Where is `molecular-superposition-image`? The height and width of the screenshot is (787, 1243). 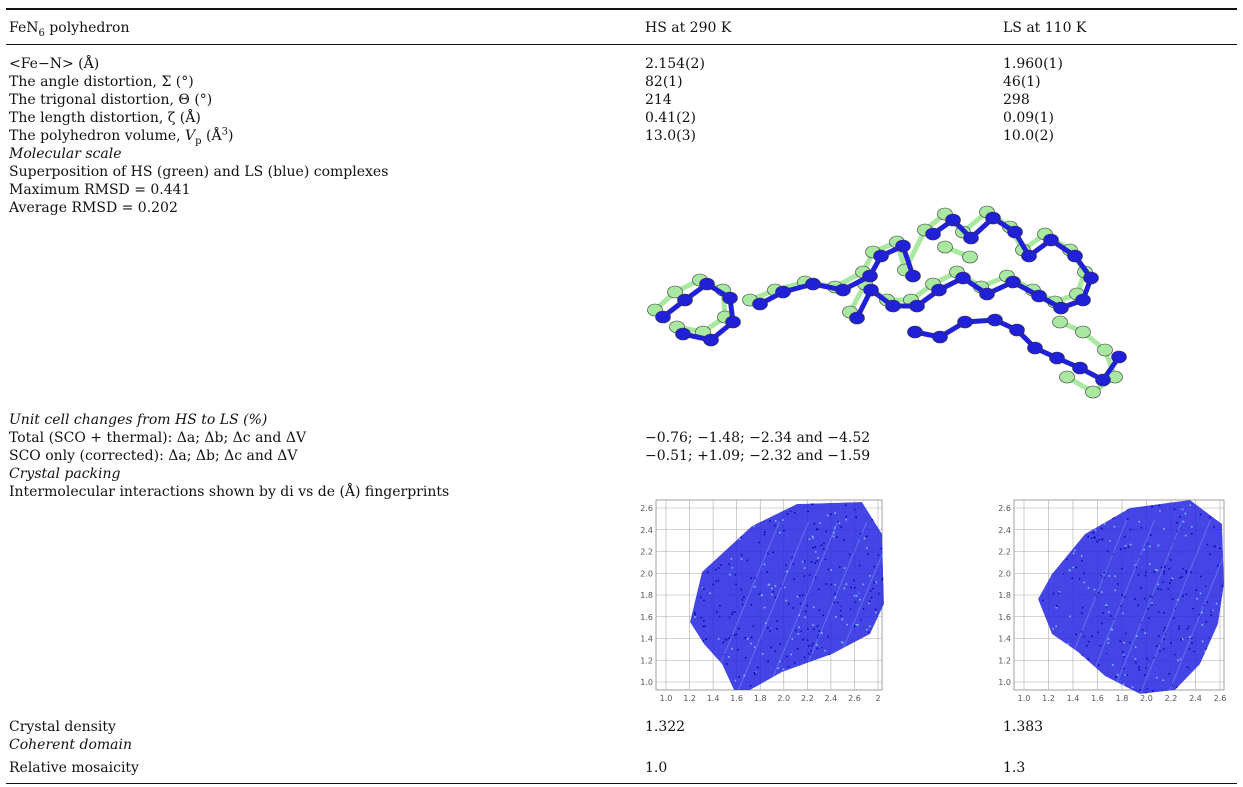
molecular-superposition-image is located at coordinates (887, 302).